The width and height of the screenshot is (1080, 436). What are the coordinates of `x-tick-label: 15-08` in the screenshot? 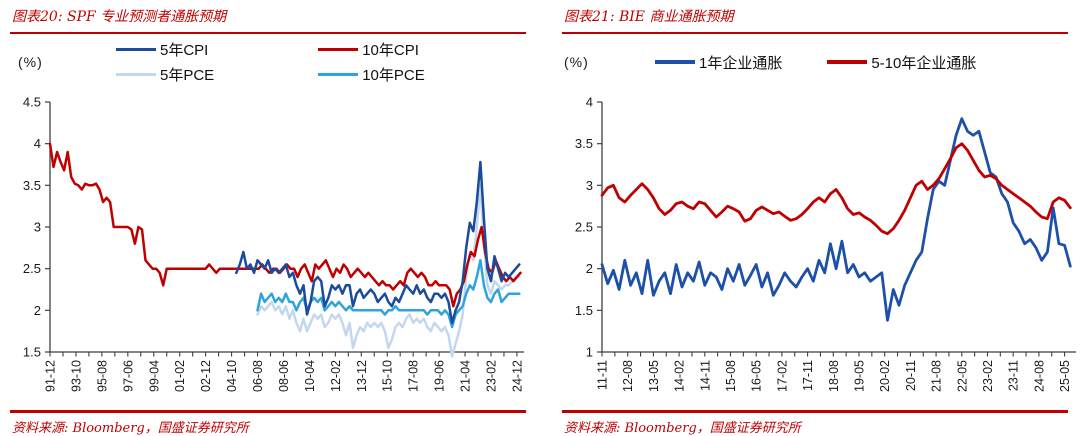 It's located at (731, 376).